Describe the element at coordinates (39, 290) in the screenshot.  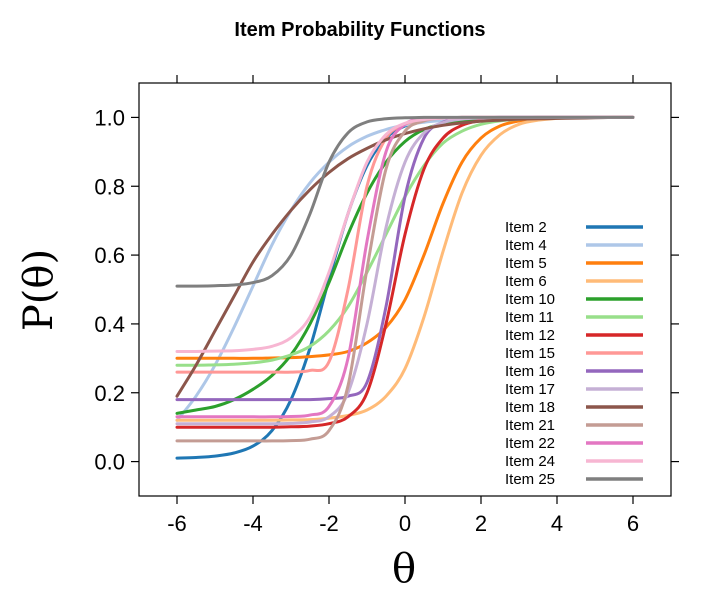
I see `y-axis-label: P(θ)` at that location.